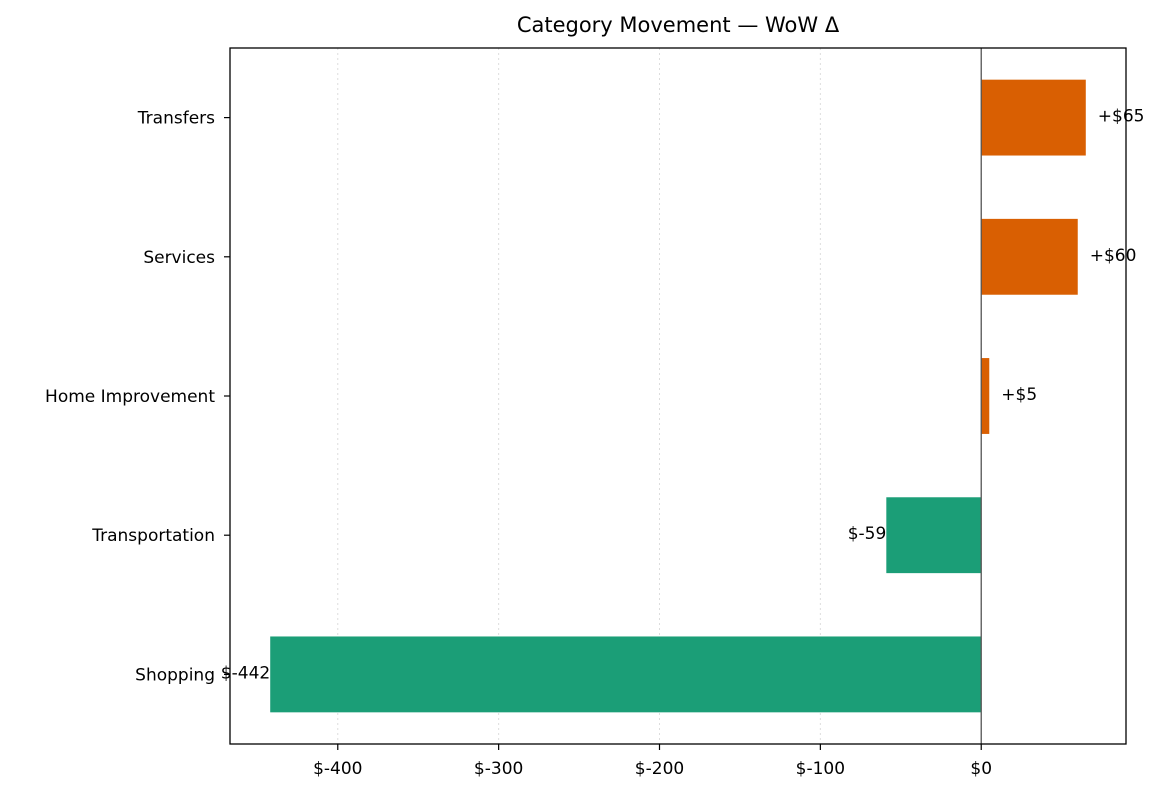 This screenshot has height=792, width=1167. I want to click on bar-shopping, so click(626, 674).